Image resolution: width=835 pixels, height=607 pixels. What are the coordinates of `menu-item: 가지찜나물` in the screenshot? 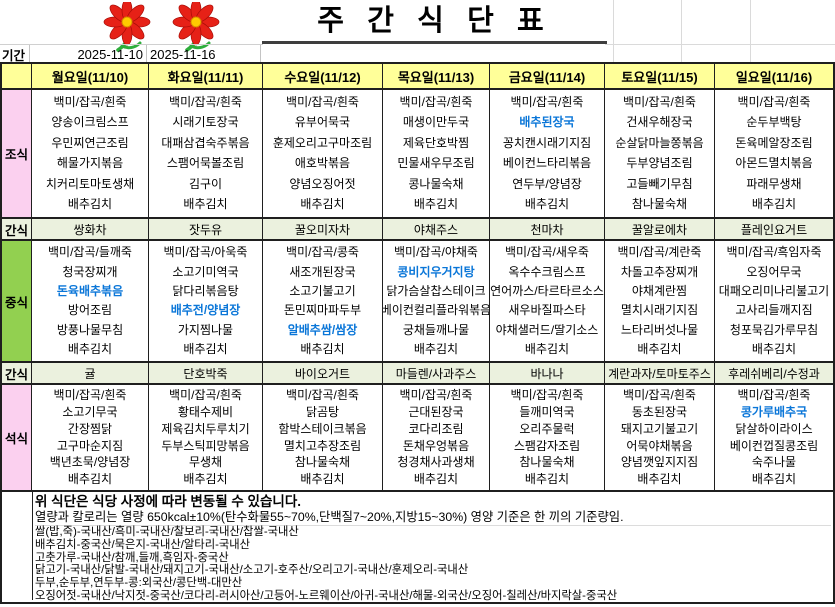 It's located at (205, 329).